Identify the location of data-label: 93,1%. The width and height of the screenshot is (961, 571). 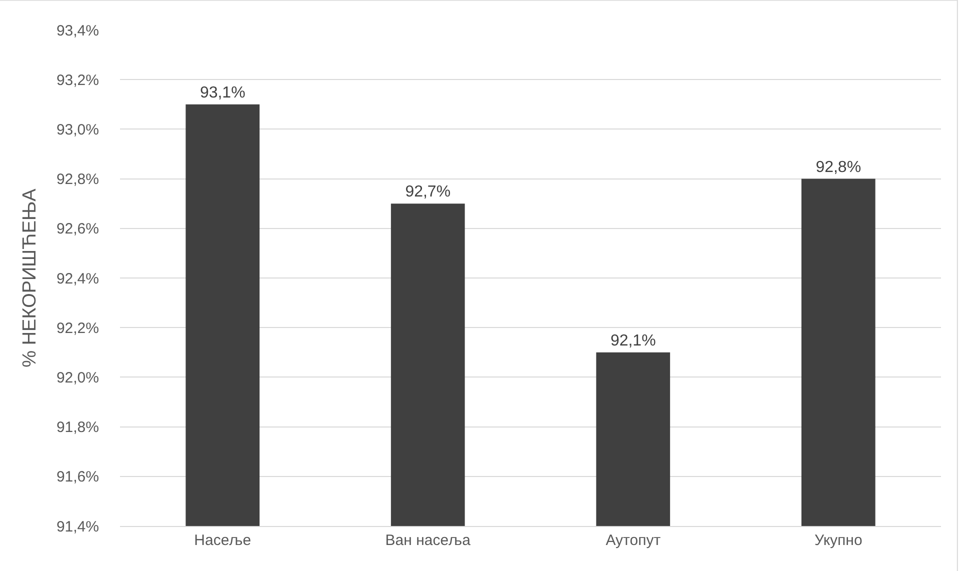
(223, 93).